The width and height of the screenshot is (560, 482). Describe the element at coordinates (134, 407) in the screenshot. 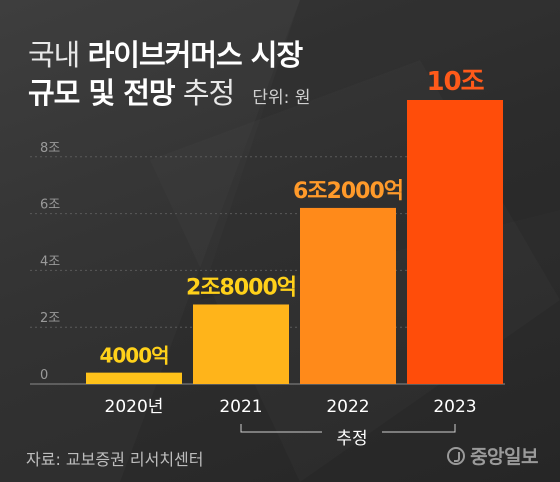

I see `x-tick-label: 2020년` at that location.